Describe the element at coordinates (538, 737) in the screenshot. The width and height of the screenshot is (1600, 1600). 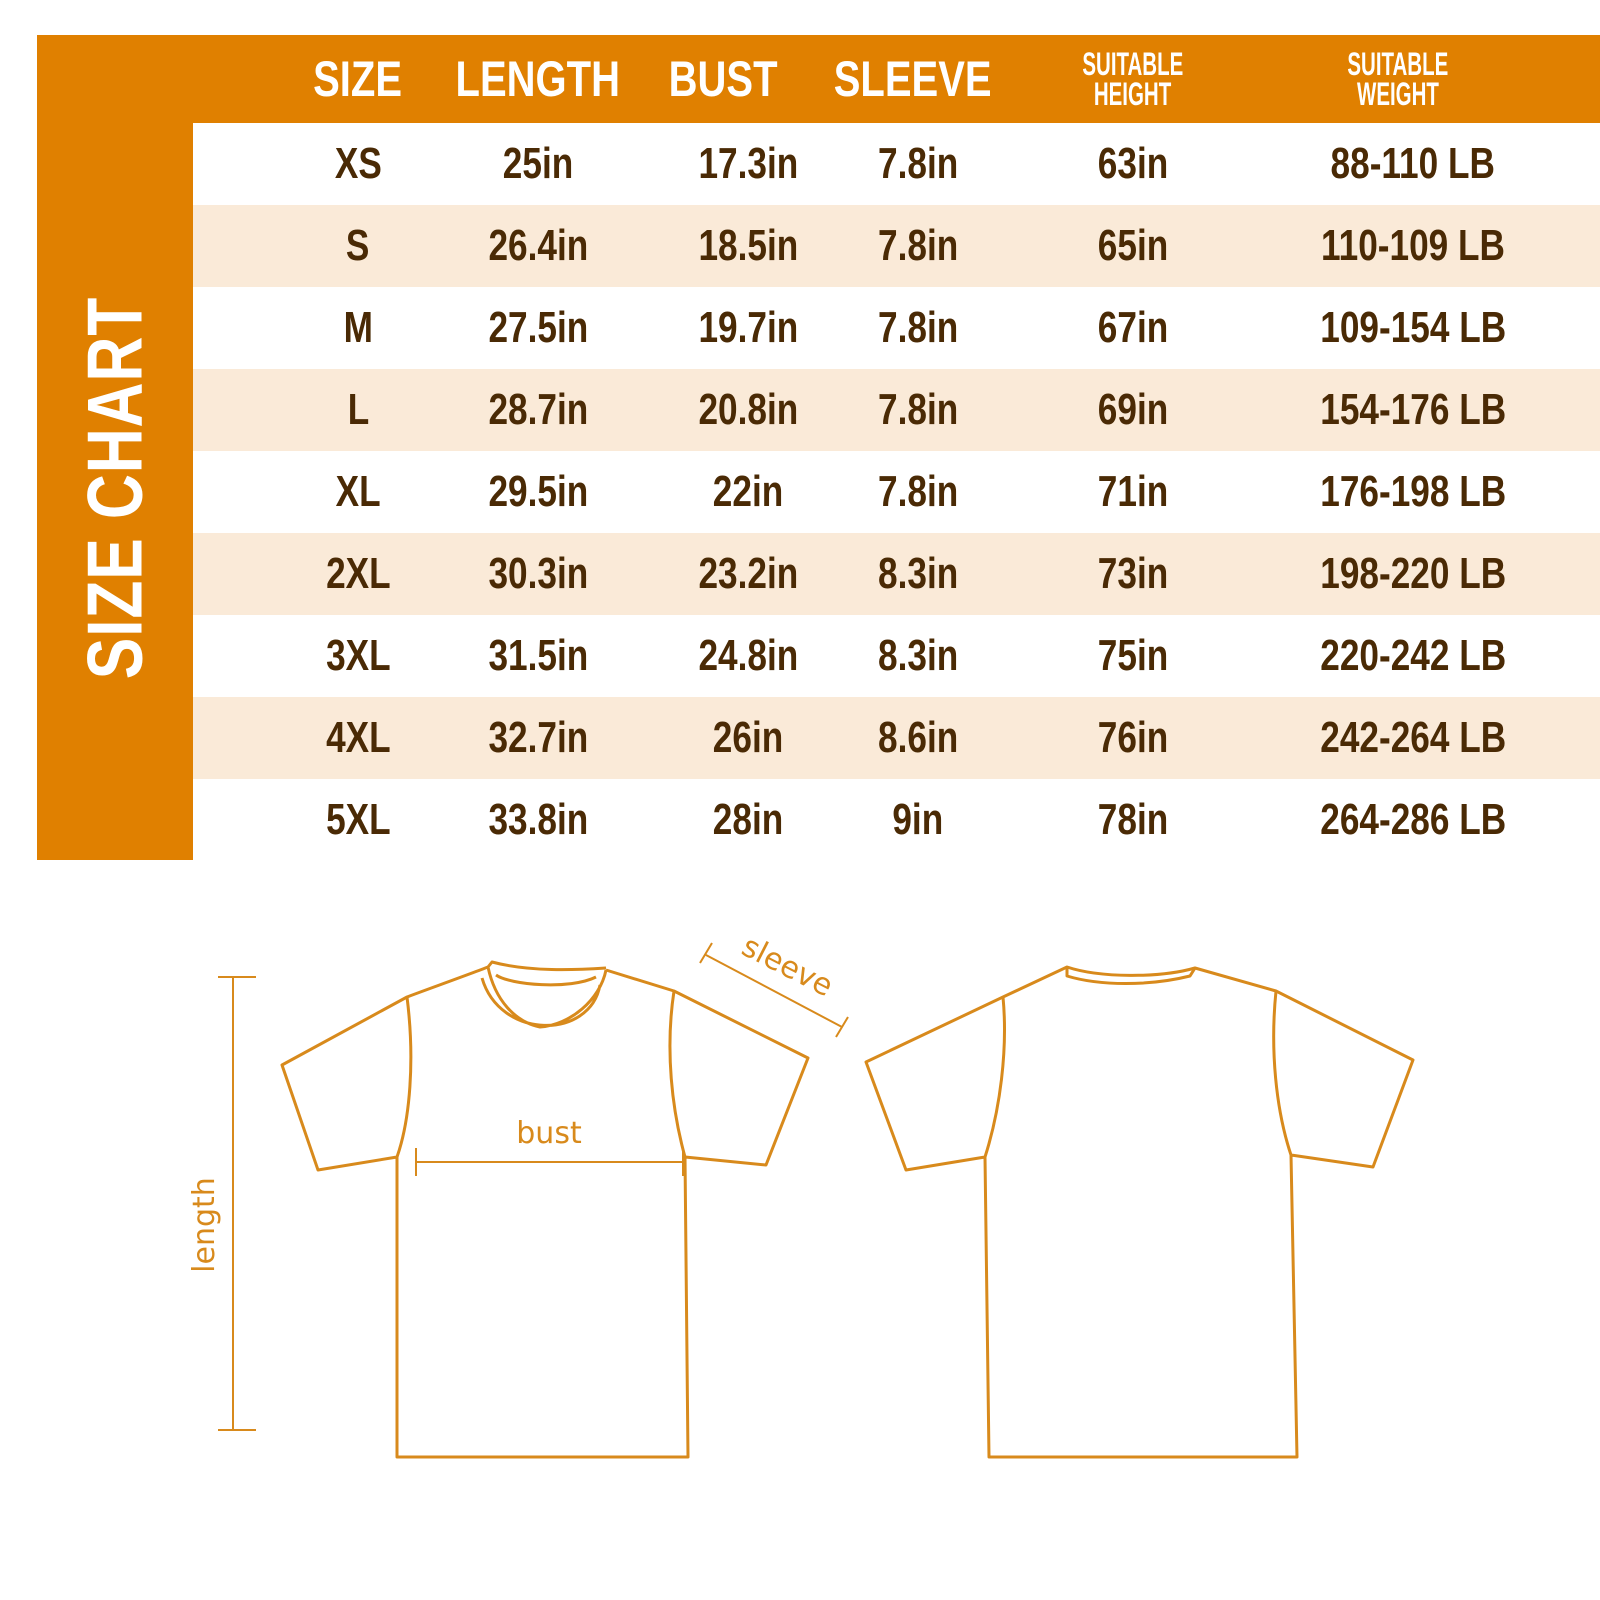
I see `cell-length: 32.7in` at that location.